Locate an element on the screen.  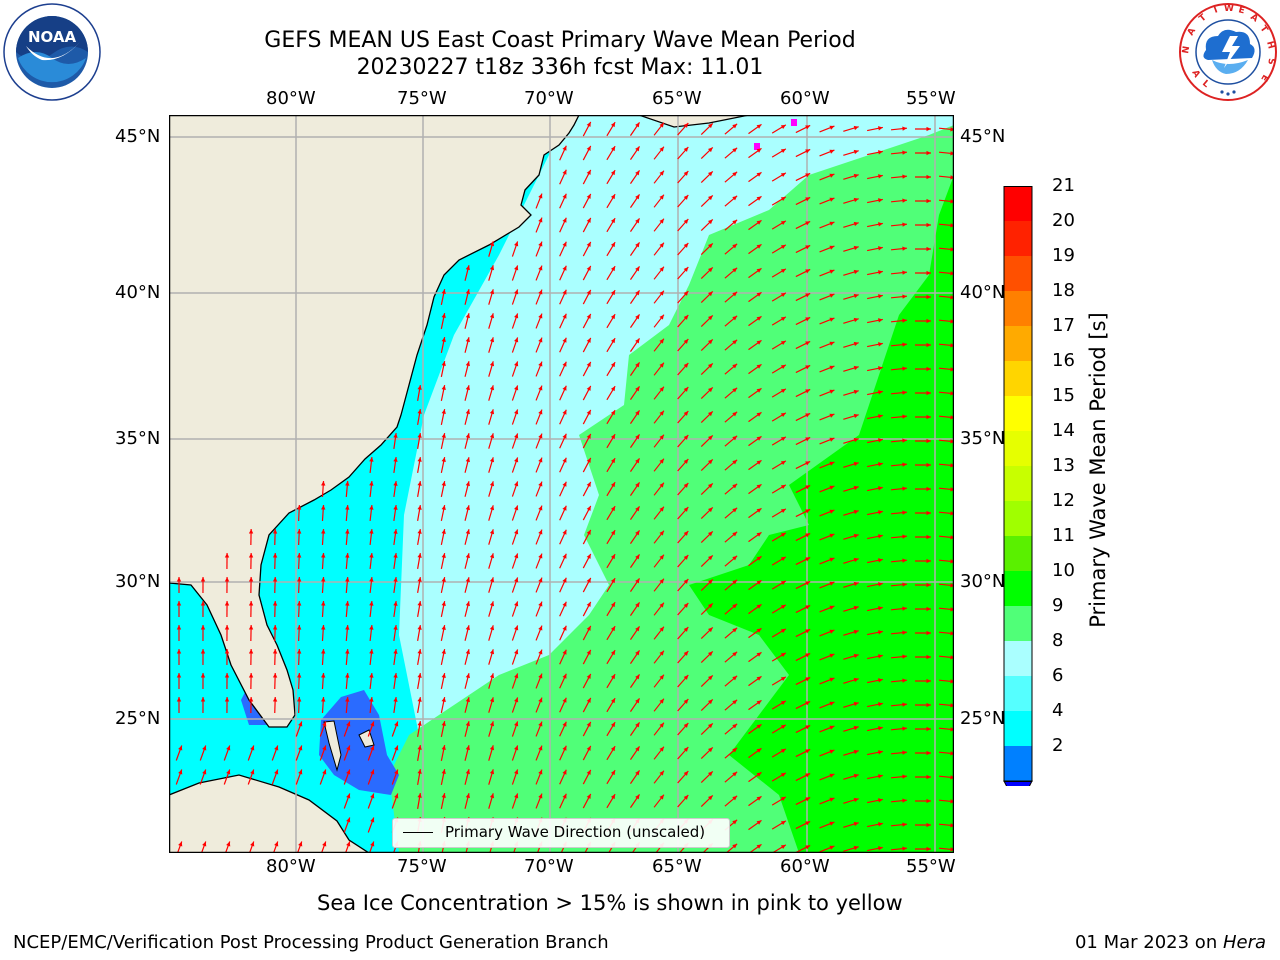
lon-label-top: 60°W is located at coordinates (805, 98).